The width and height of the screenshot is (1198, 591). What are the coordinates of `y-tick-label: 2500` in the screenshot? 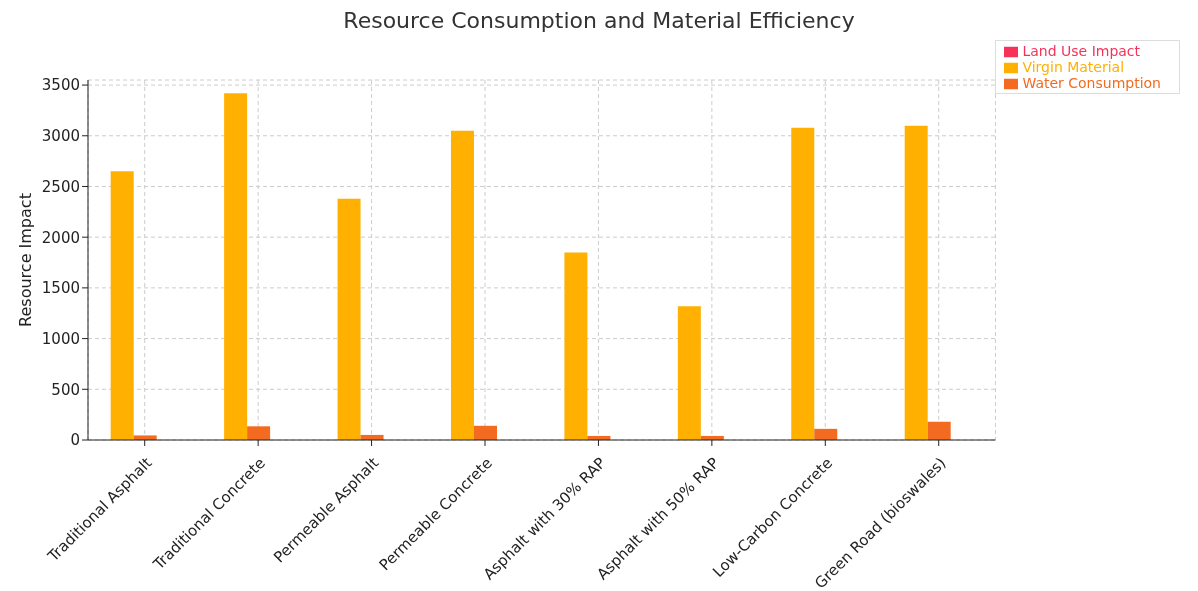 It's located at (60, 186).